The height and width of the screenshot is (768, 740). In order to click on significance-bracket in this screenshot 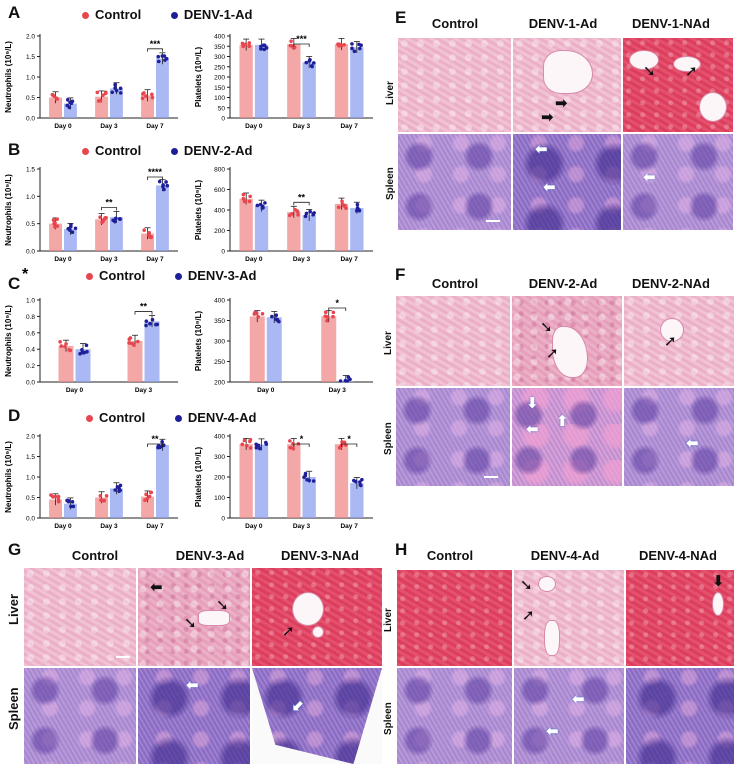, I will do `click(155, 445)`.